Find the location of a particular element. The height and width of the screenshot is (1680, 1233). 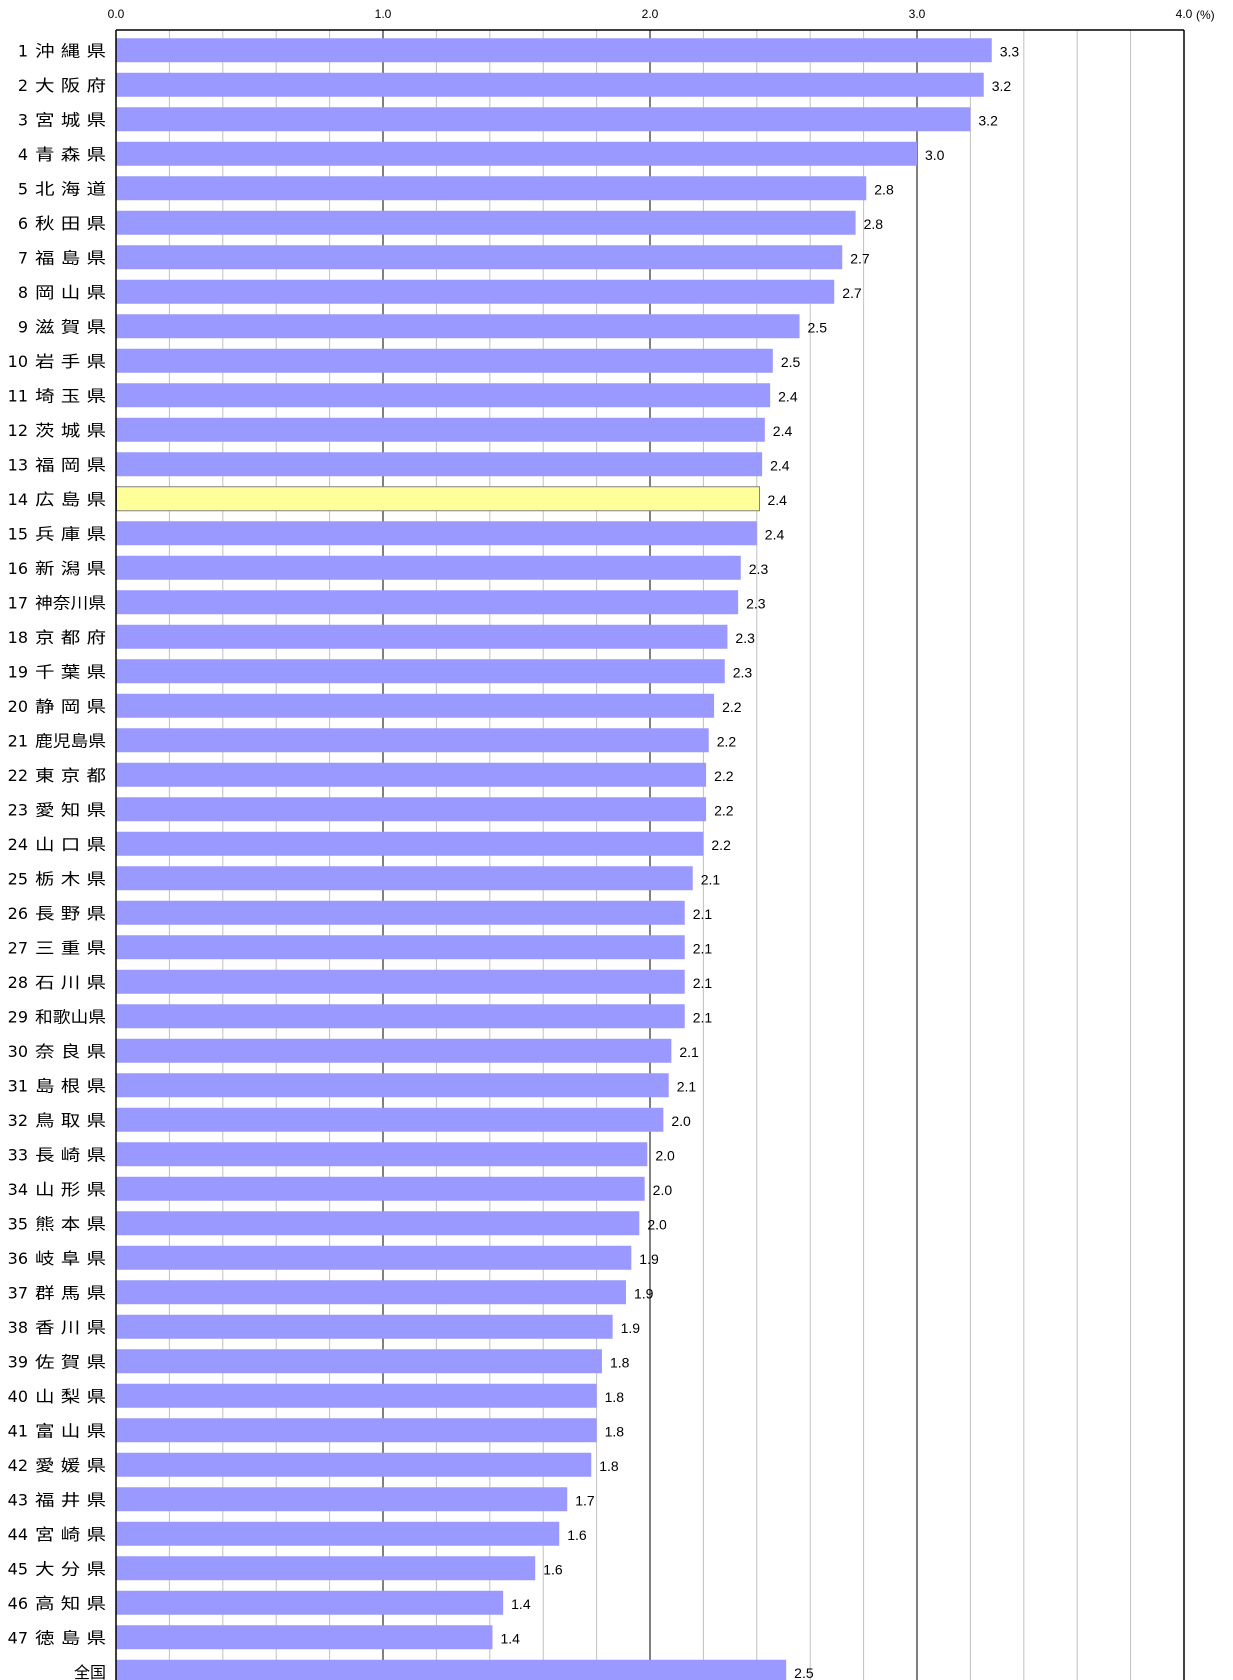

rank-label: 38 is located at coordinates (18, 1327).